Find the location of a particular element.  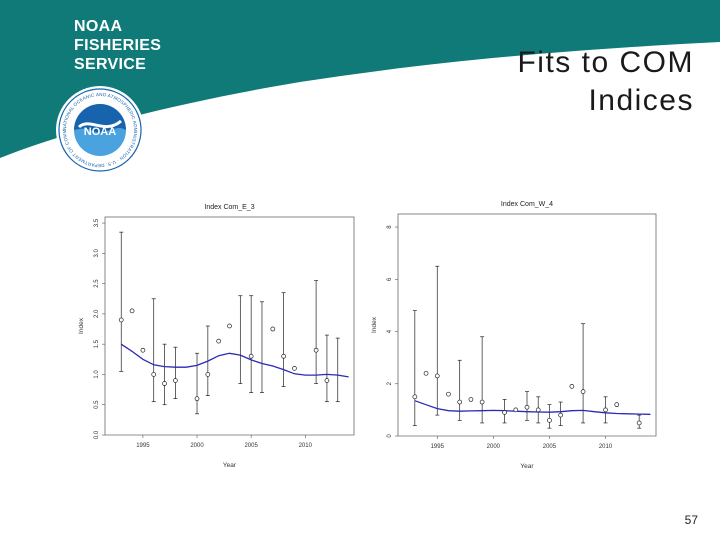

y-tick-label: 1.0 is located at coordinates (97, 374).